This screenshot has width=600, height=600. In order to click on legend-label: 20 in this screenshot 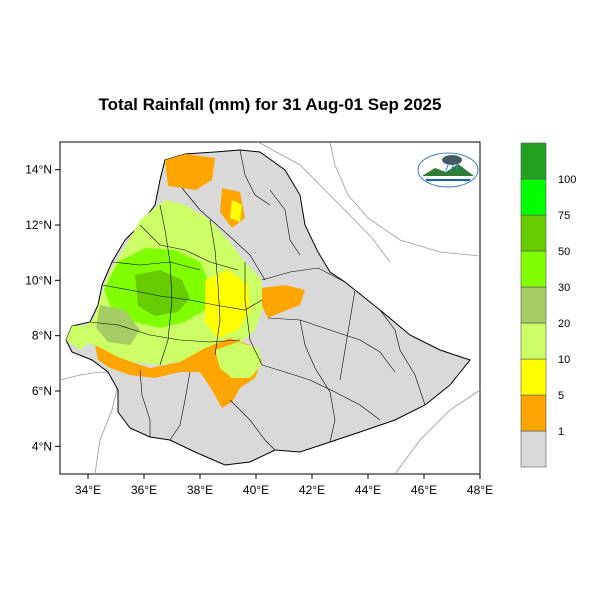, I will do `click(564, 324)`.